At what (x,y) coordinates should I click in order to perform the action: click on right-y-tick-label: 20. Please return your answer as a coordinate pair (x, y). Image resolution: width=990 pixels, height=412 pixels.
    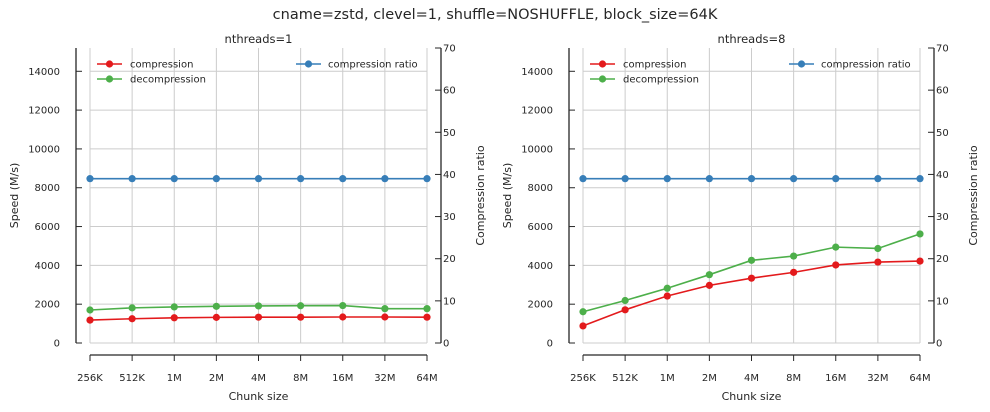
    Looking at the image, I should click on (449, 259).